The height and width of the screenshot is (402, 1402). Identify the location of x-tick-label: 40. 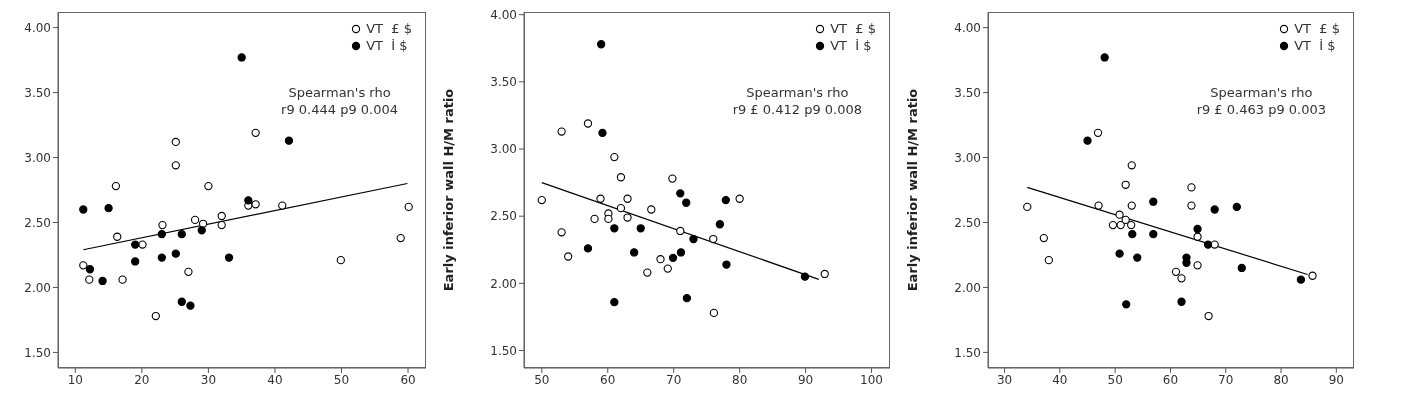
(1060, 379).